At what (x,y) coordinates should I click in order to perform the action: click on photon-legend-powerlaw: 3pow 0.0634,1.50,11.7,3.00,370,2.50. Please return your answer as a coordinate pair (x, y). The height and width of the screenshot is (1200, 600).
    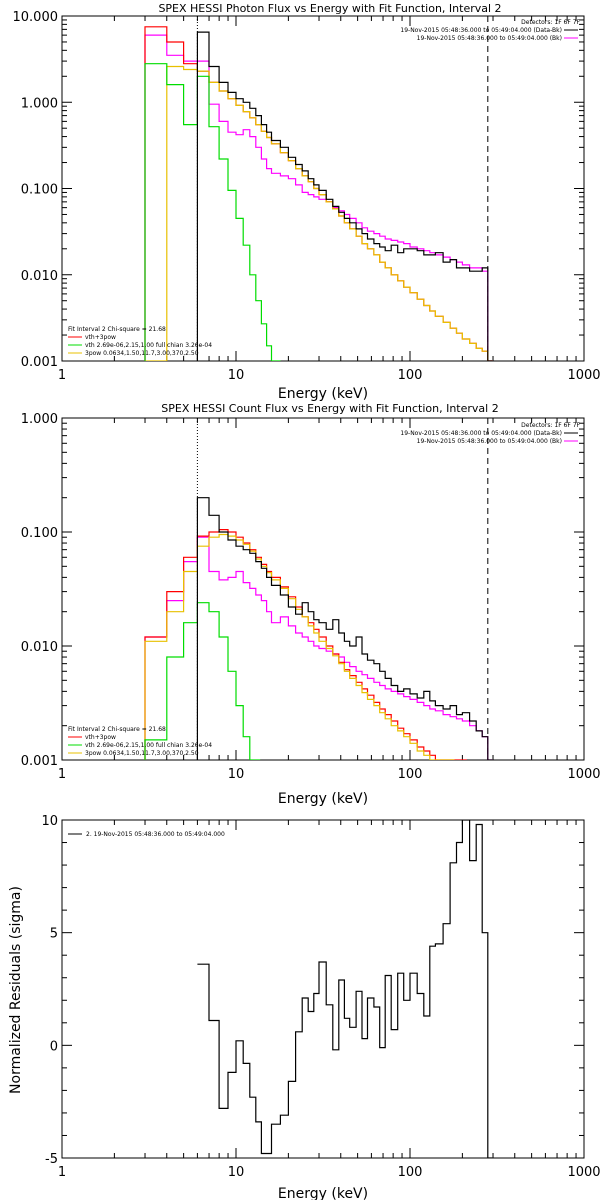
    Looking at the image, I should click on (142, 353).